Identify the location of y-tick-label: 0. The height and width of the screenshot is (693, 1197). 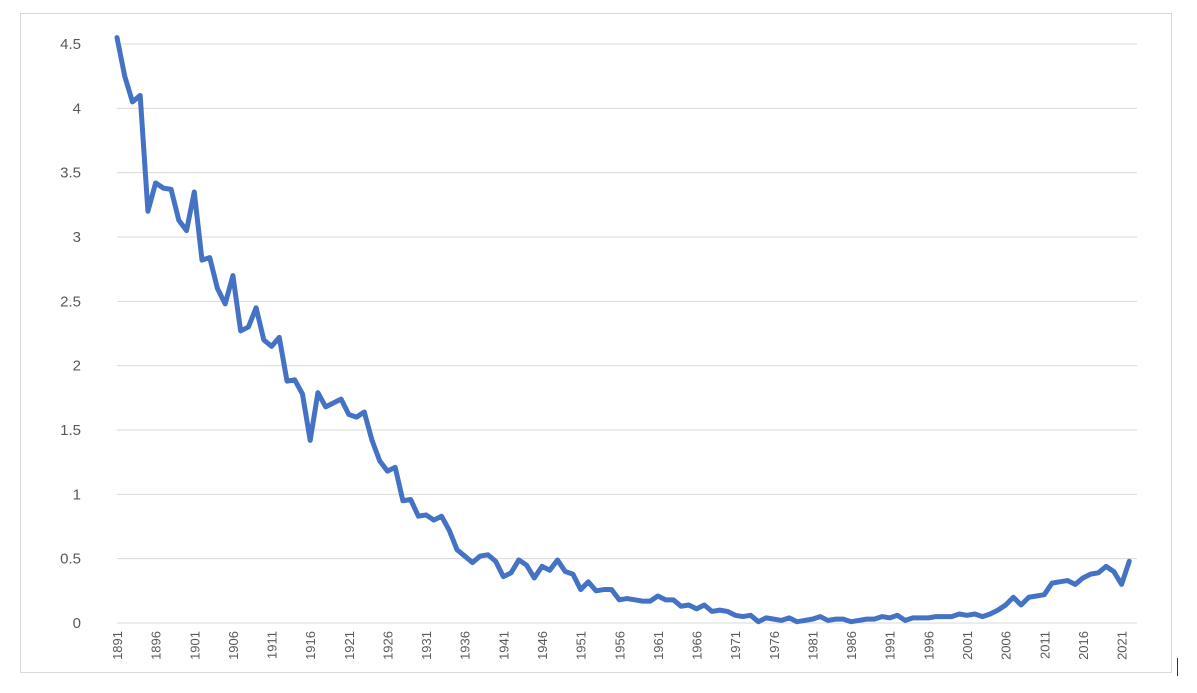
(77, 623).